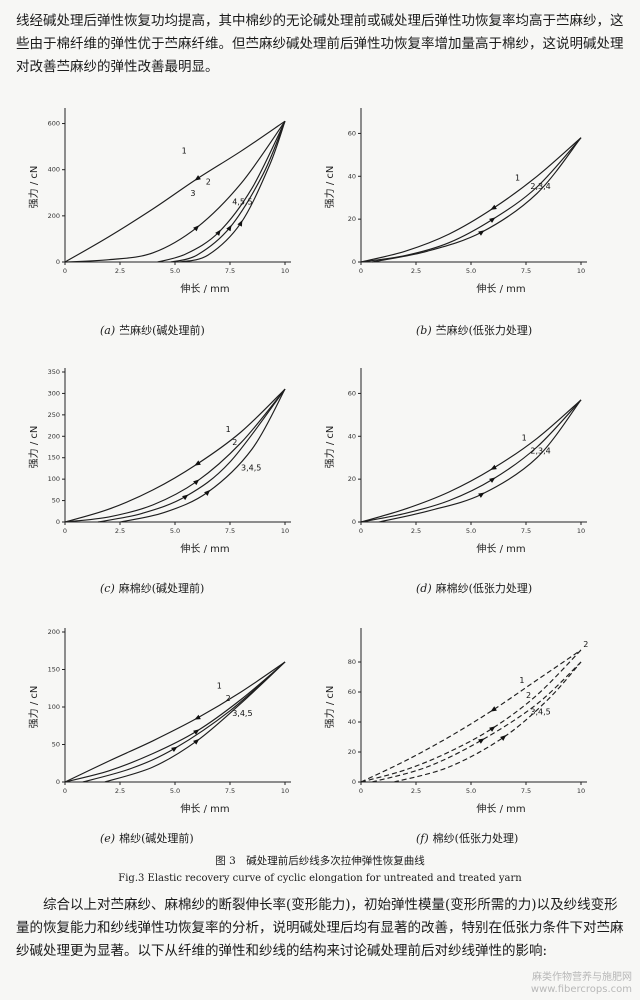  I want to click on chart-b-svg: 0 2.5 5.0 7.5 10 0 20 40 60 强力 / cN 伸长 / mm 1 2,3,4, so click(455, 201).